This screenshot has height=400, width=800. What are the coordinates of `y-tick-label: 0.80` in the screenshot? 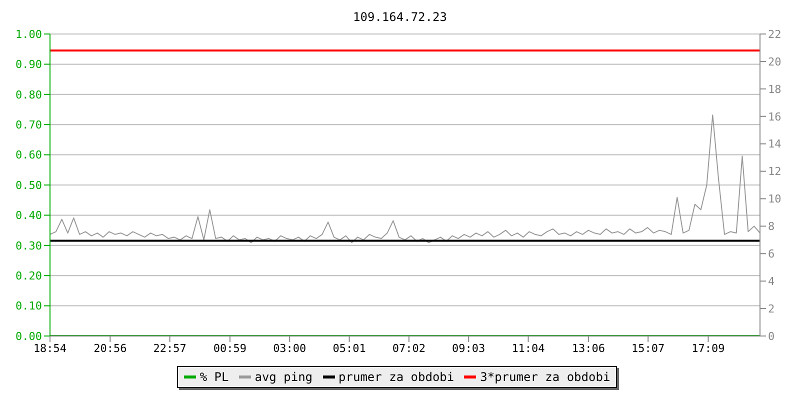 It's located at (29, 95).